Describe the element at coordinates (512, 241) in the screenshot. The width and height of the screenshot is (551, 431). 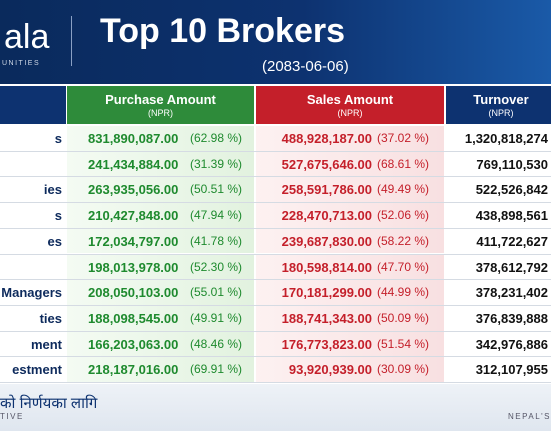
I see `turnover: 411,722,627` at that location.